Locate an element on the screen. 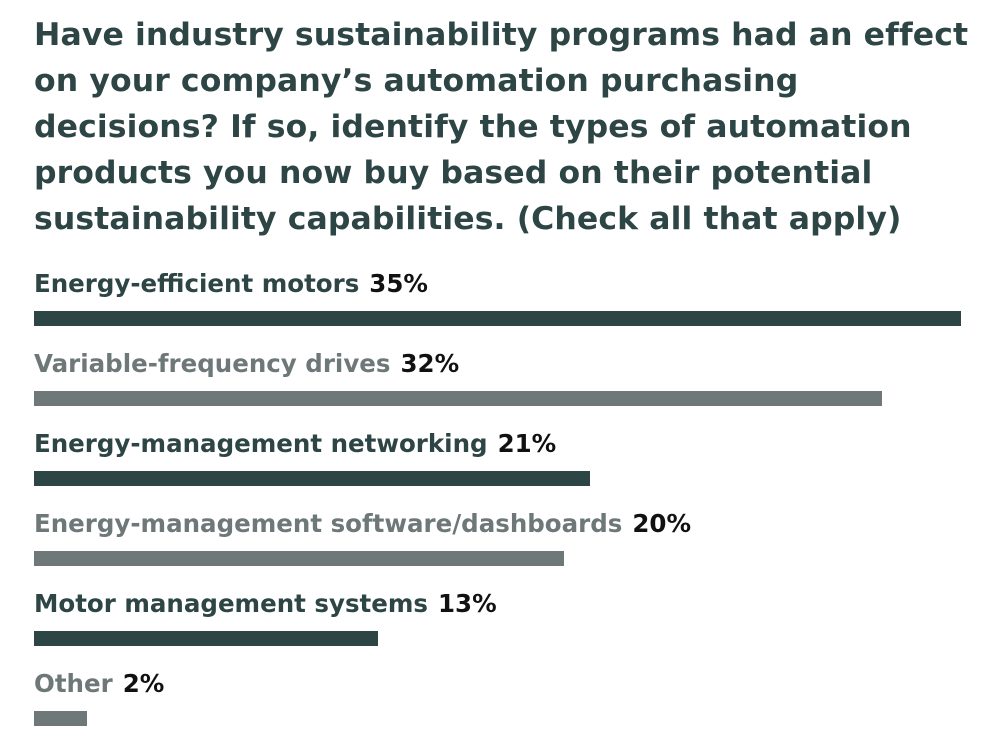 Image resolution: width=1000 pixels, height=751 pixels. category-label: Variable-frequency drives is located at coordinates (212, 363).